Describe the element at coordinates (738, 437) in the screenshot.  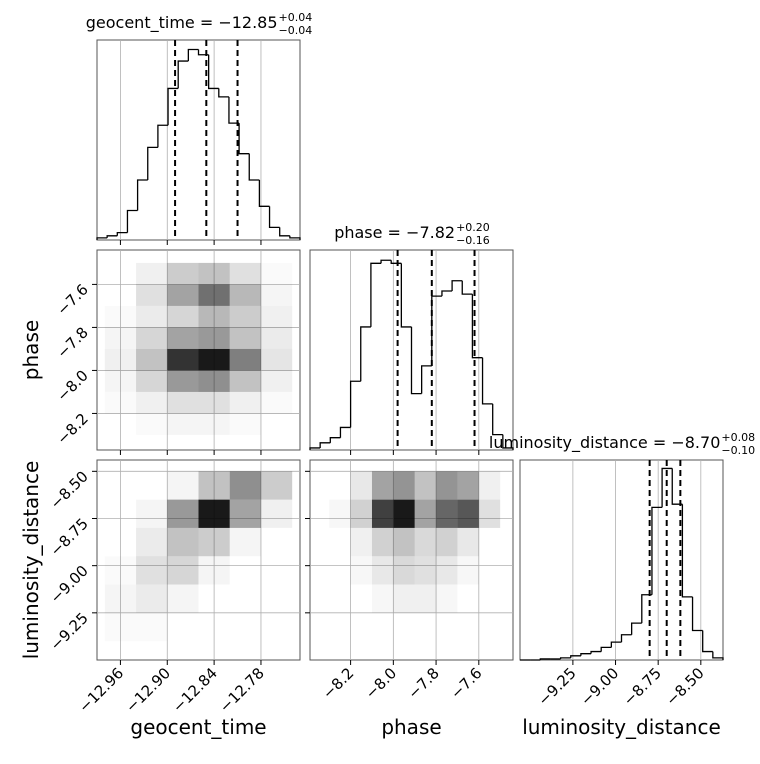
I see `title-upper: +0.08` at that location.